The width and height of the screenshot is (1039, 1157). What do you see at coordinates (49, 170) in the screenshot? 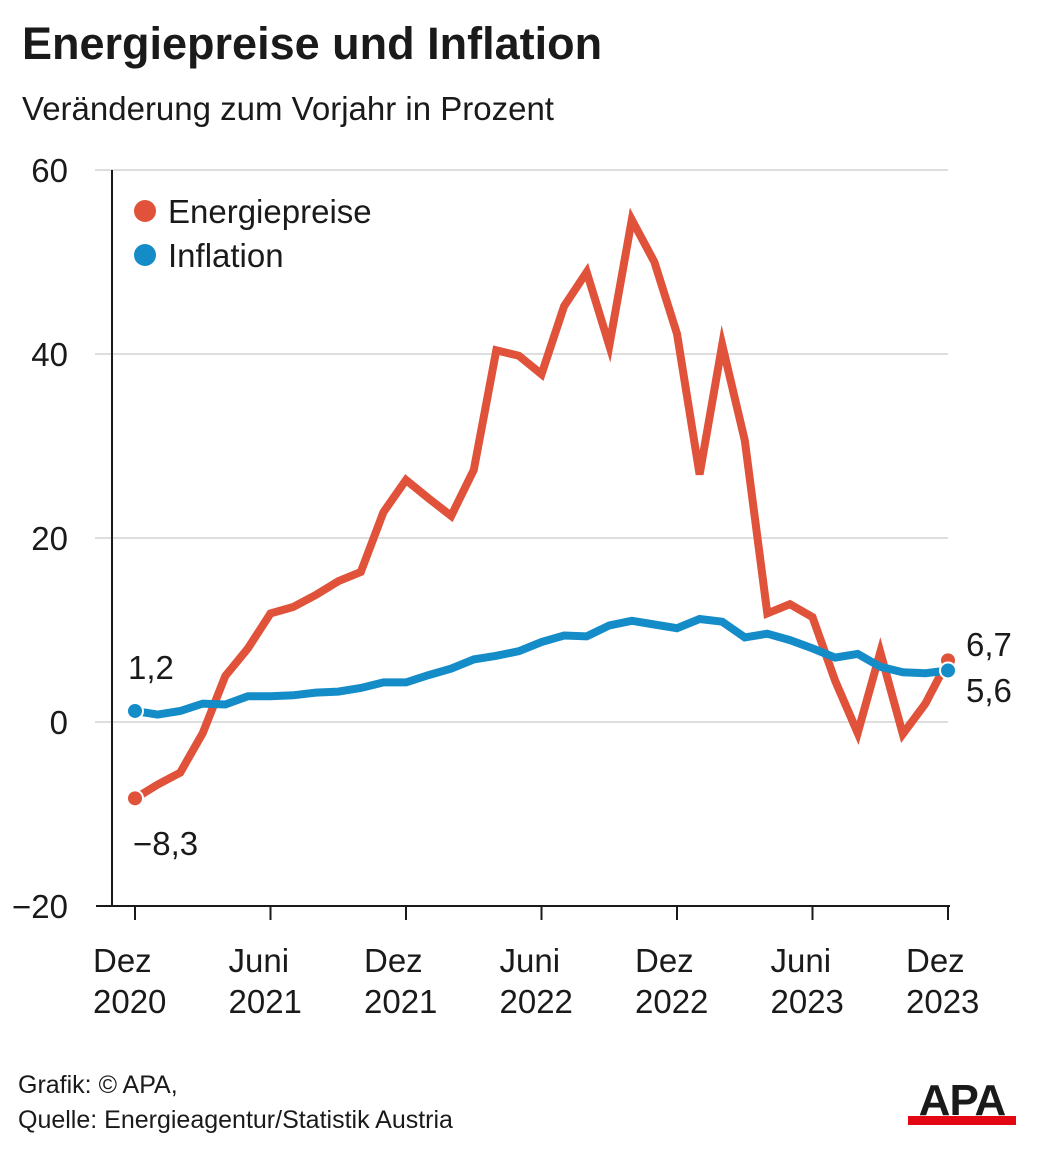
I see `y-tick-label: 60` at bounding box center [49, 170].